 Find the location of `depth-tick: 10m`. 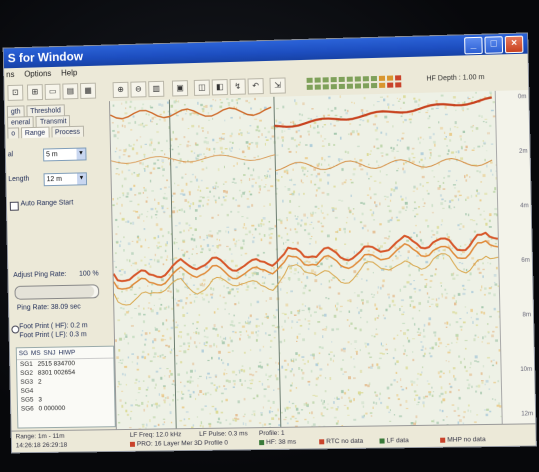

depth-tick: 10m is located at coordinates (526, 370).